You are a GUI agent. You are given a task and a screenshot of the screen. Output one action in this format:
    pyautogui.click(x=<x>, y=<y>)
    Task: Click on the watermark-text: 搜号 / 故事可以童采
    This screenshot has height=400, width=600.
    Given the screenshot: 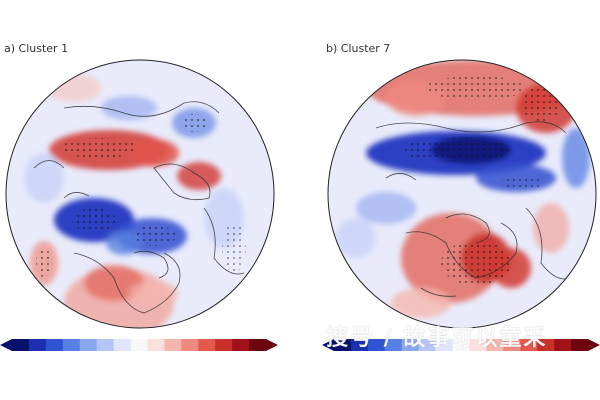 What is the action you would take?
    pyautogui.click(x=437, y=338)
    